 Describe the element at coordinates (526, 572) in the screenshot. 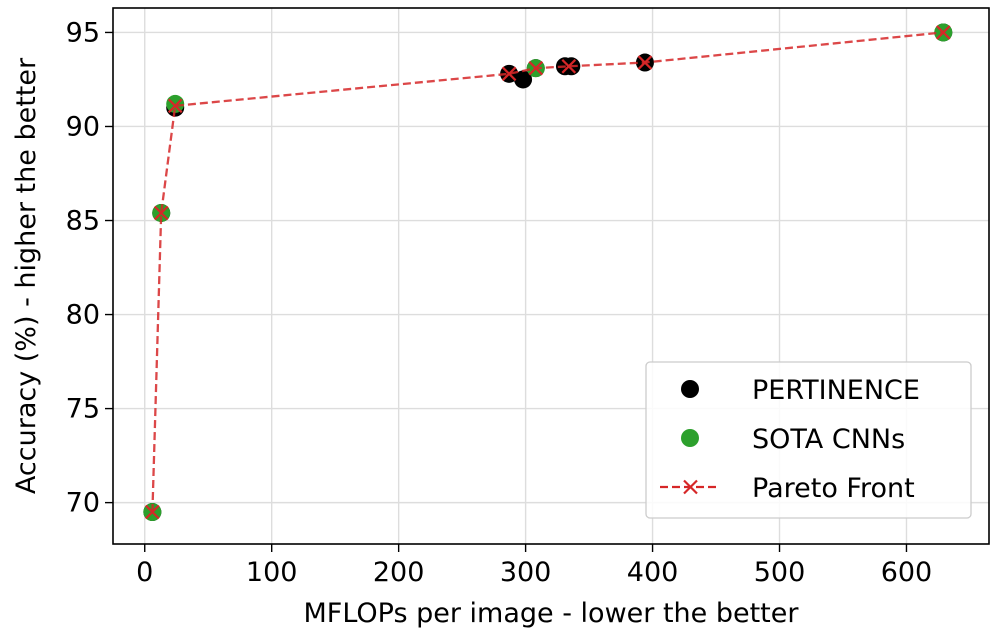

I see `x-tick-label: 300` at that location.